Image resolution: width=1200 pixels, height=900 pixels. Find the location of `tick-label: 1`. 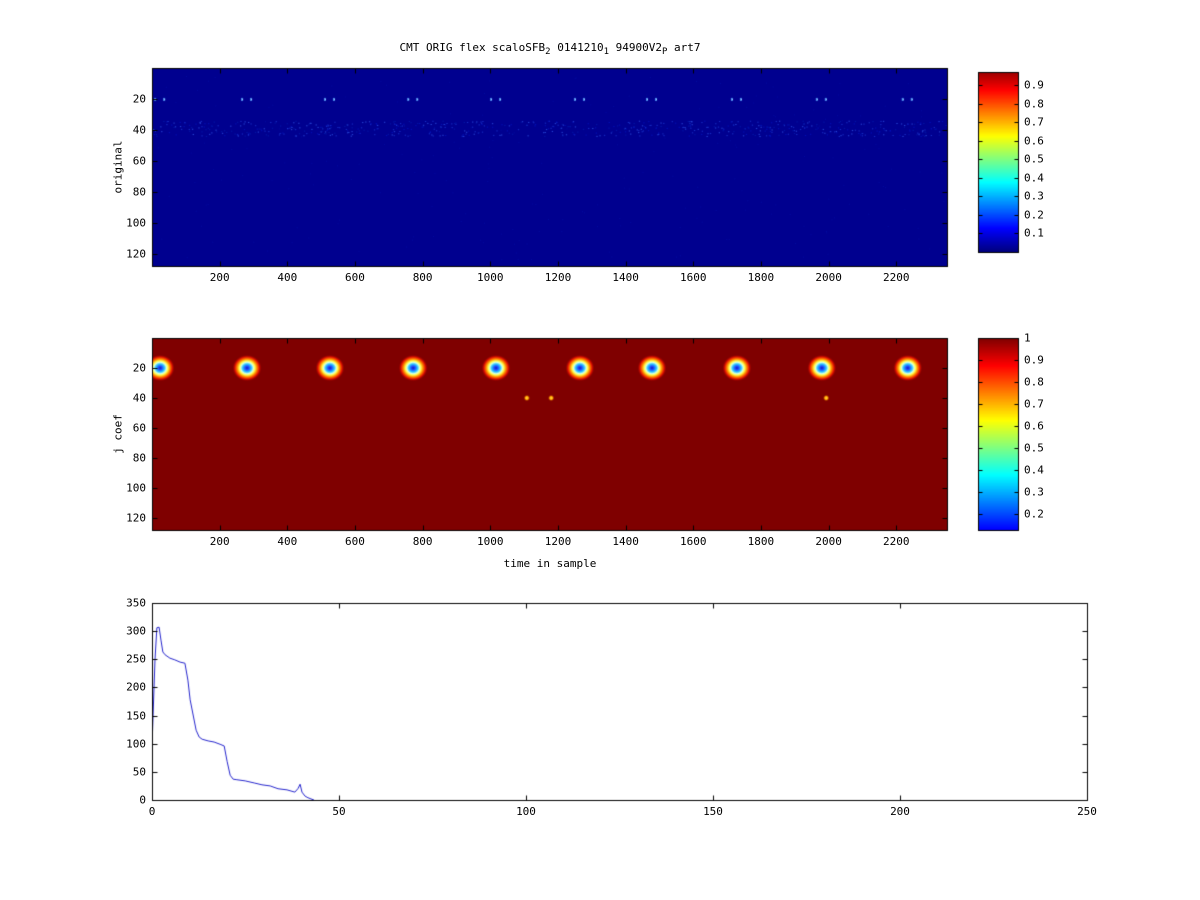

tick-label: 1 is located at coordinates (1027, 338).